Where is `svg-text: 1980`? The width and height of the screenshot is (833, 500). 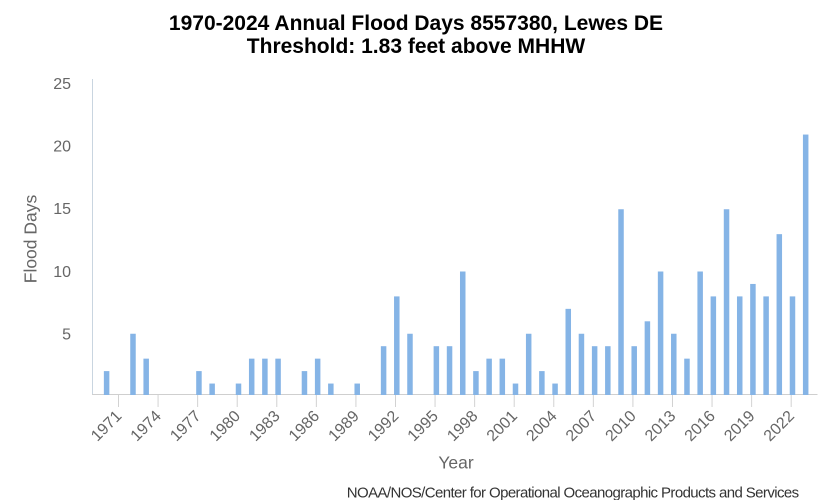
svg-text: 1980 is located at coordinates (225, 426).